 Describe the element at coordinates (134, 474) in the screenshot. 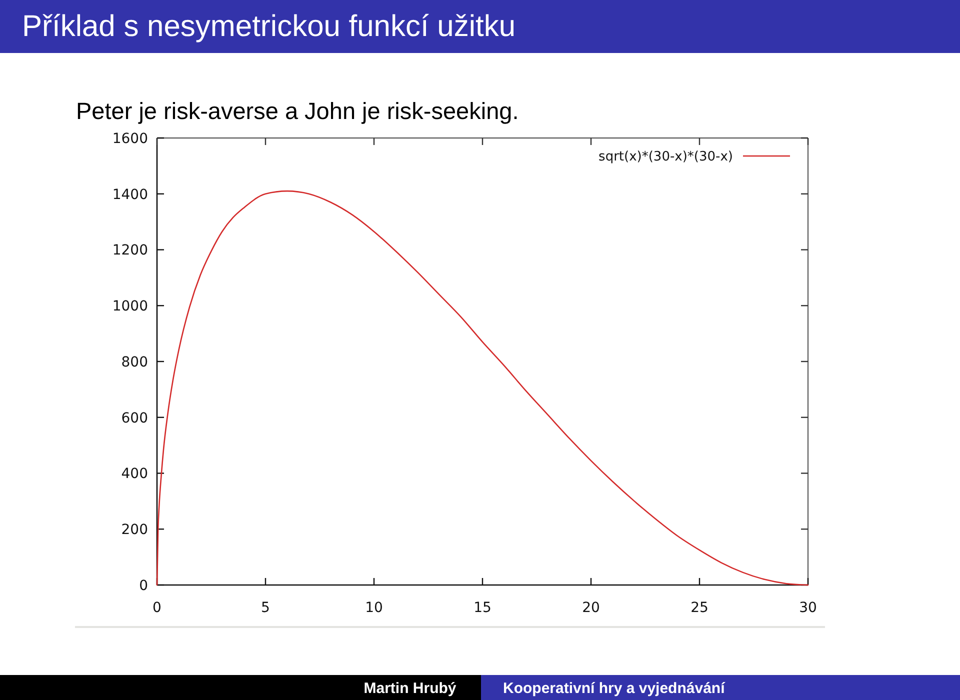

I see `y-tick-label: 400` at that location.